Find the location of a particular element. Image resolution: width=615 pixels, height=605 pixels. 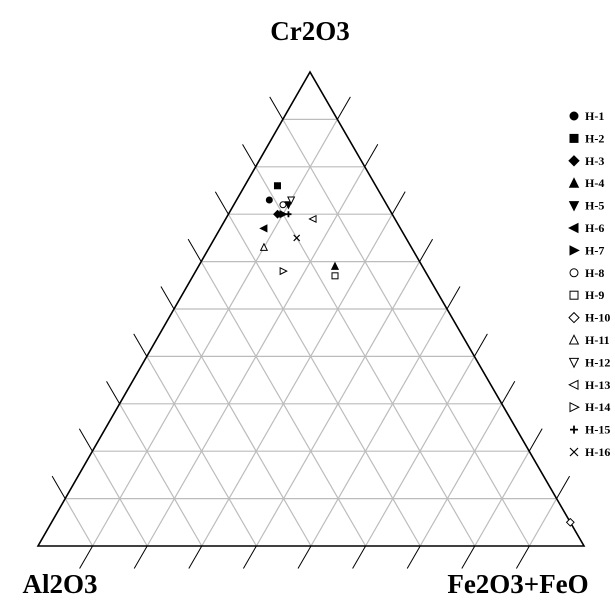

legend-label: H-15 is located at coordinates (597, 430).